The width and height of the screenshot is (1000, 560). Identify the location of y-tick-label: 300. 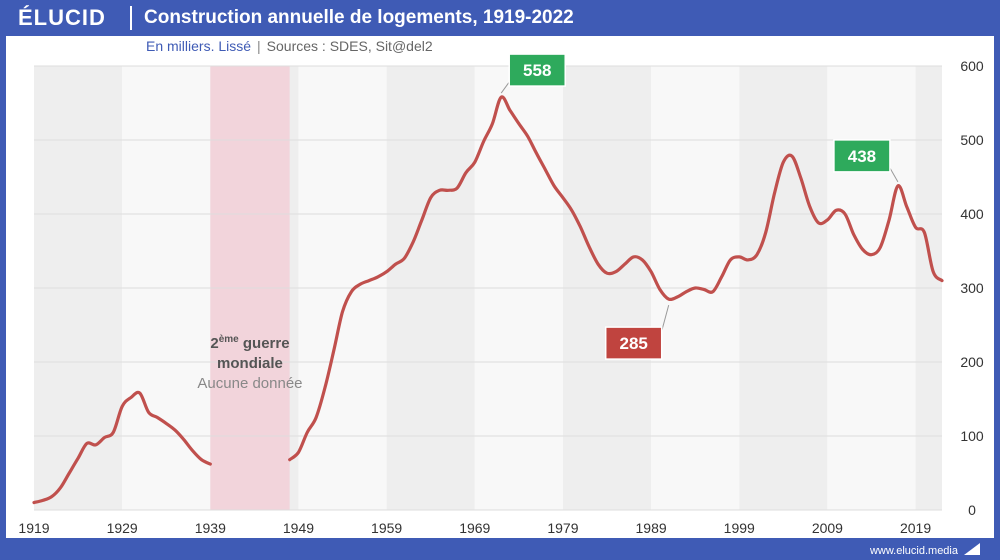
(972, 288).